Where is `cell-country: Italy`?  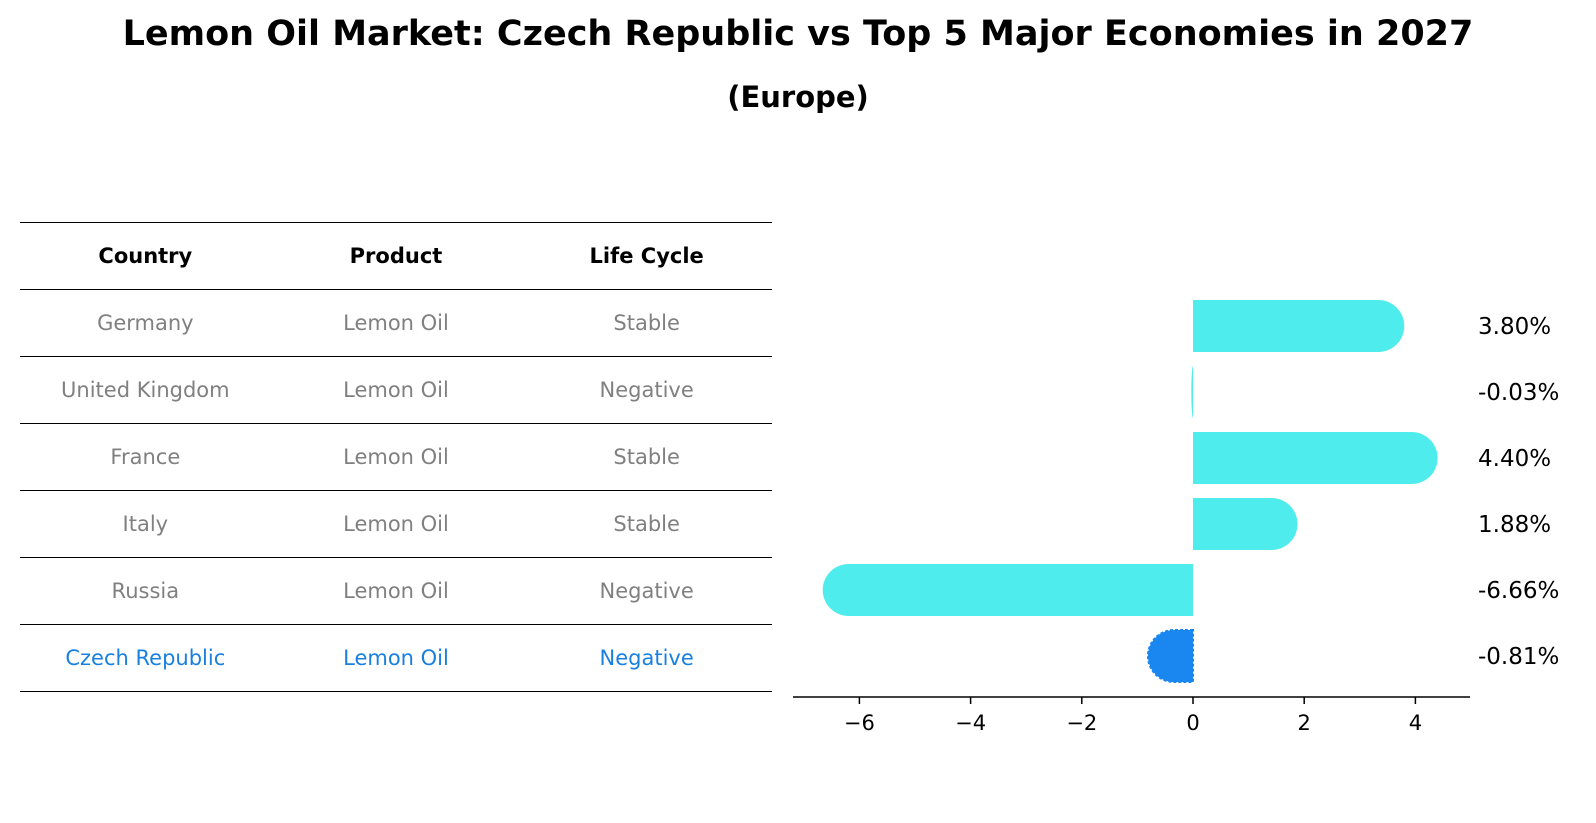
cell-country: Italy is located at coordinates (145, 524).